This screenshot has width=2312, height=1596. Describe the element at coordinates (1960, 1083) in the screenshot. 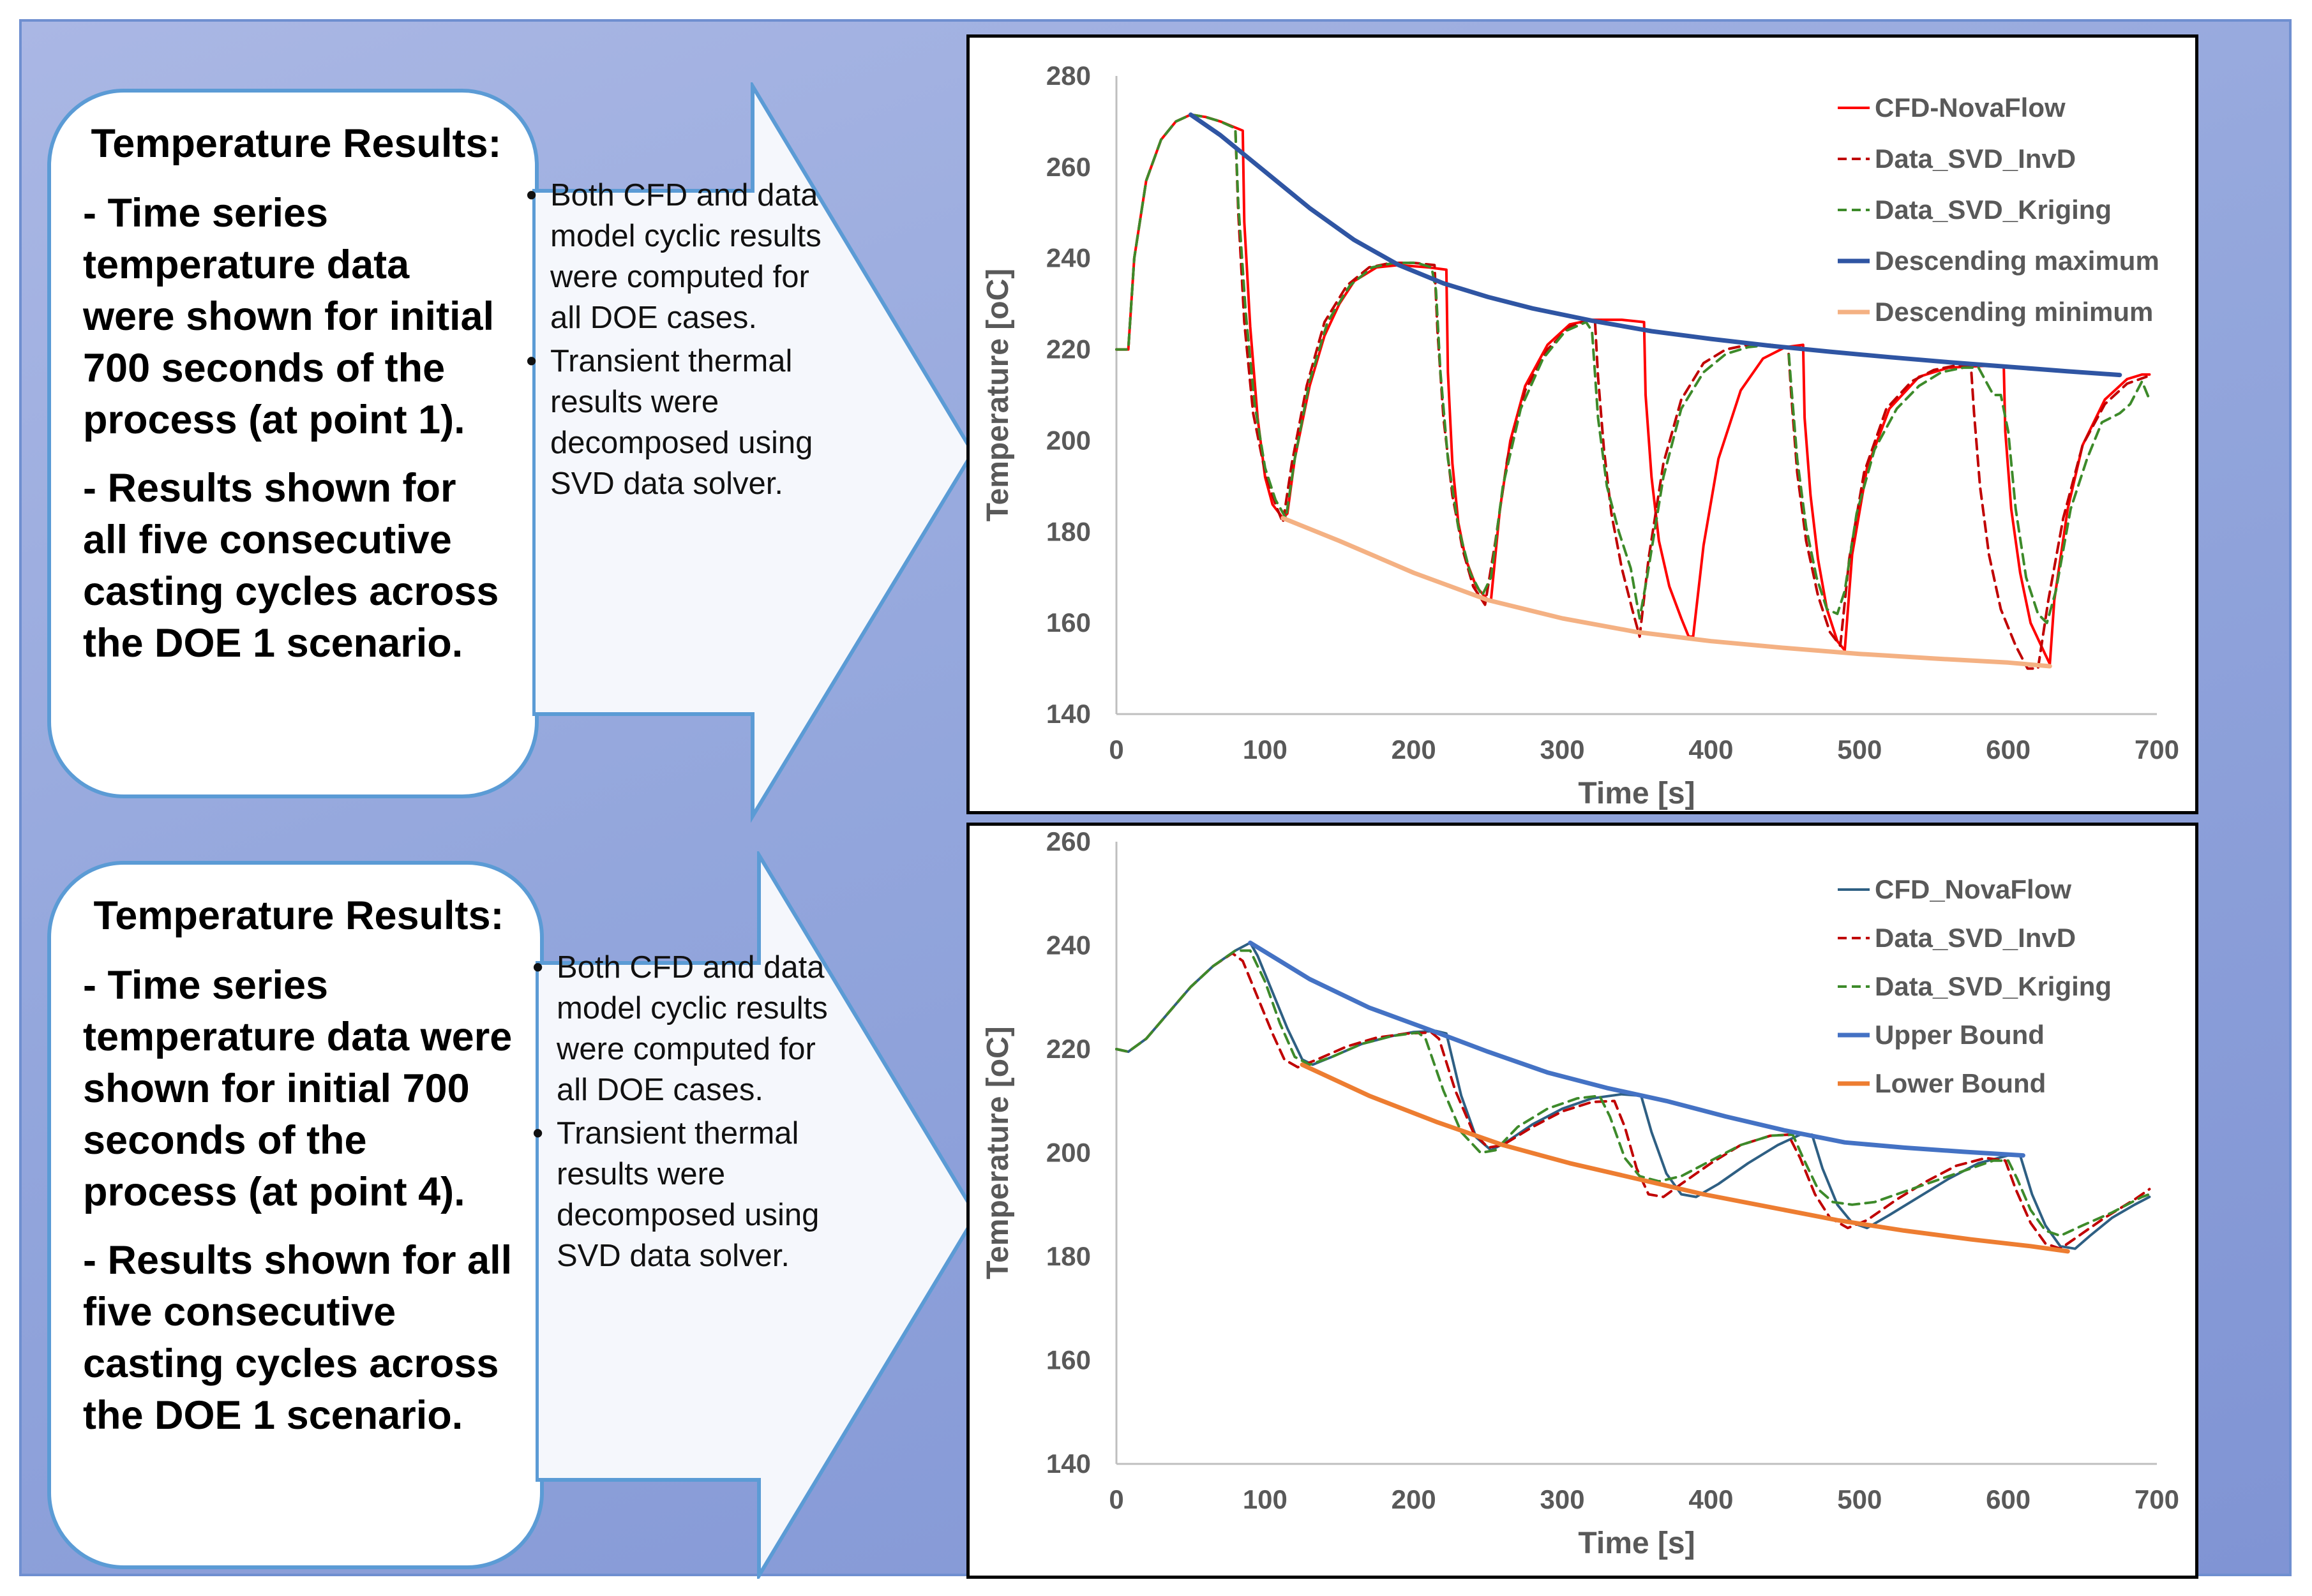

I see `legend-label: Lower Bound` at that location.